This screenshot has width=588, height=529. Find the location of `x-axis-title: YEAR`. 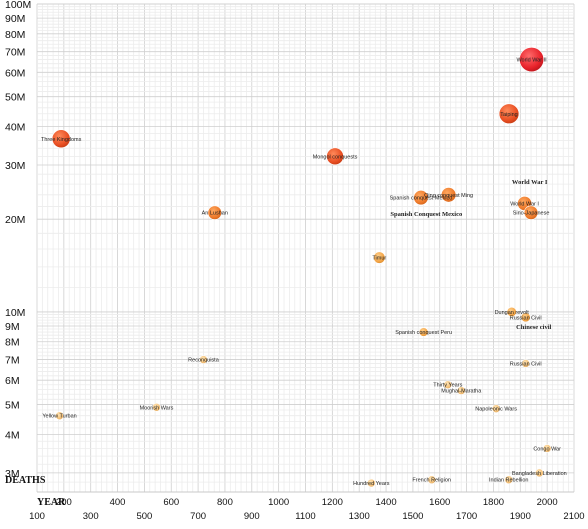

x-axis-title: YEAR is located at coordinates (51, 502).